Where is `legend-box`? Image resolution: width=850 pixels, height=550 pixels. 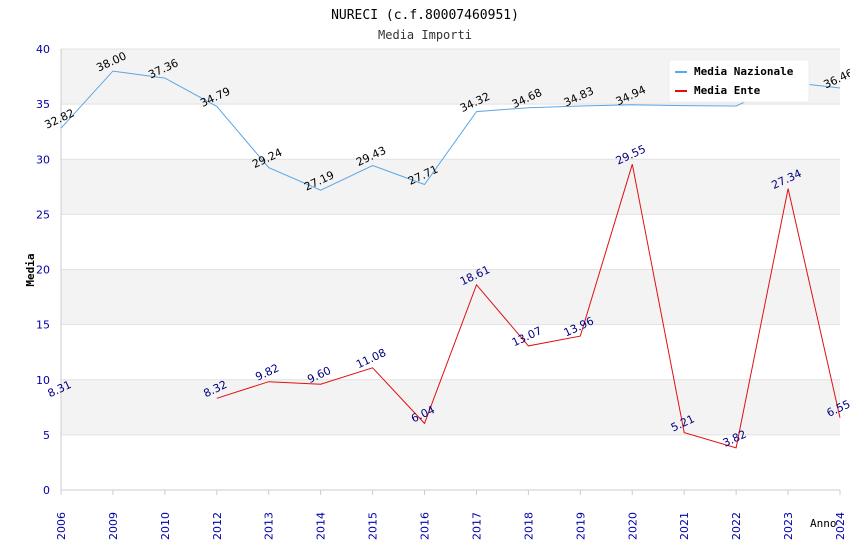 legend-box is located at coordinates (739, 81).